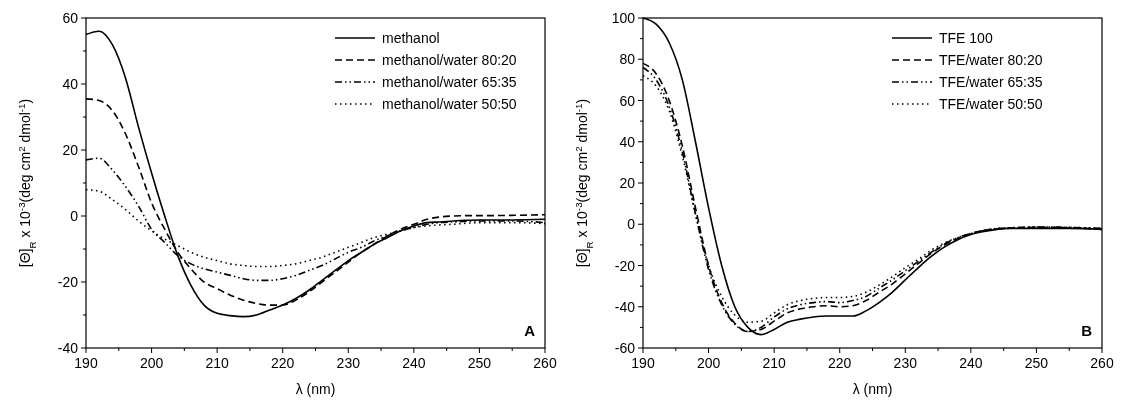 This screenshot has width=1126, height=419. I want to click on annotation: A, so click(530, 330).